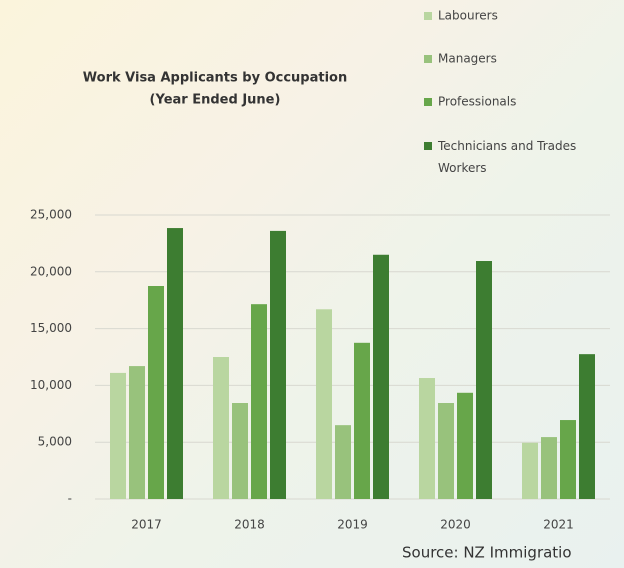 This screenshot has height=568, width=624. Describe the element at coordinates (146, 525) in the screenshot. I see `x-tick-label: 2017` at that location.